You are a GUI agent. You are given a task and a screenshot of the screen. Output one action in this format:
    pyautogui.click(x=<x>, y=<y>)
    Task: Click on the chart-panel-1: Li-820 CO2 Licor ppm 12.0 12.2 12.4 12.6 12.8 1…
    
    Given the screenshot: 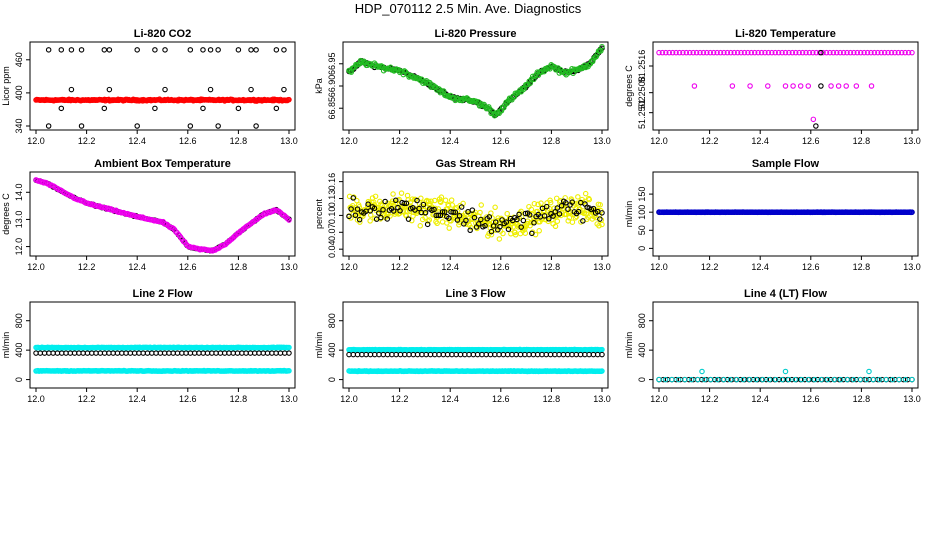 What is the action you would take?
    pyautogui.click(x=149, y=87)
    